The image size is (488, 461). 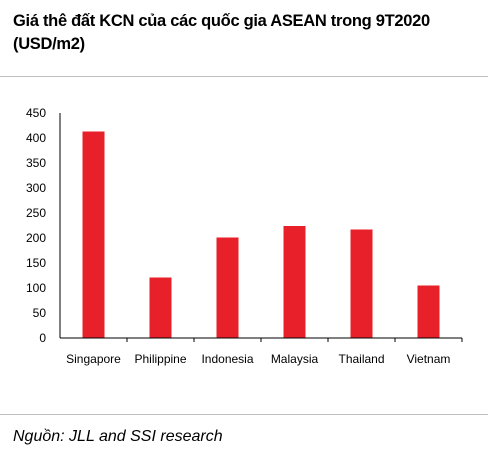 What do you see at coordinates (36, 113) in the screenshot?
I see `y-tick-label: 450` at bounding box center [36, 113].